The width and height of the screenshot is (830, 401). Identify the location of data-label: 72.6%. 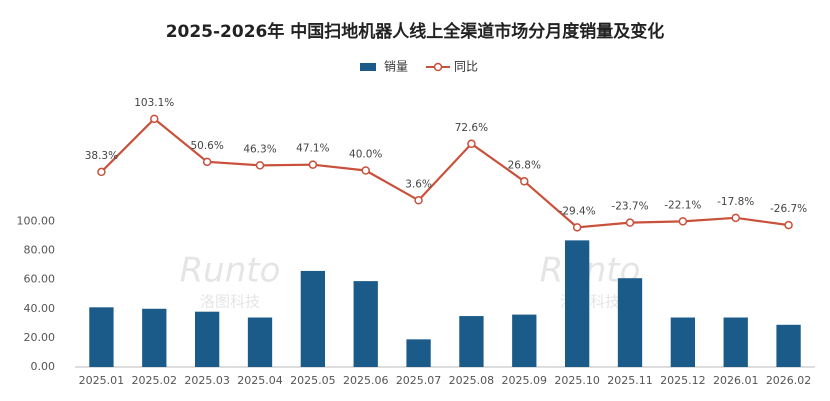
(471, 128).